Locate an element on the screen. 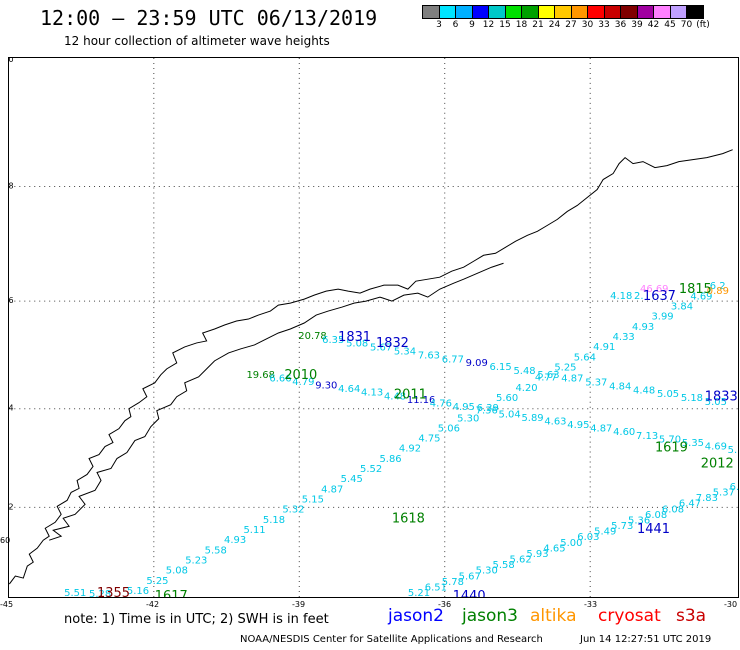  wave-value: 5.36 is located at coordinates (639, 520).